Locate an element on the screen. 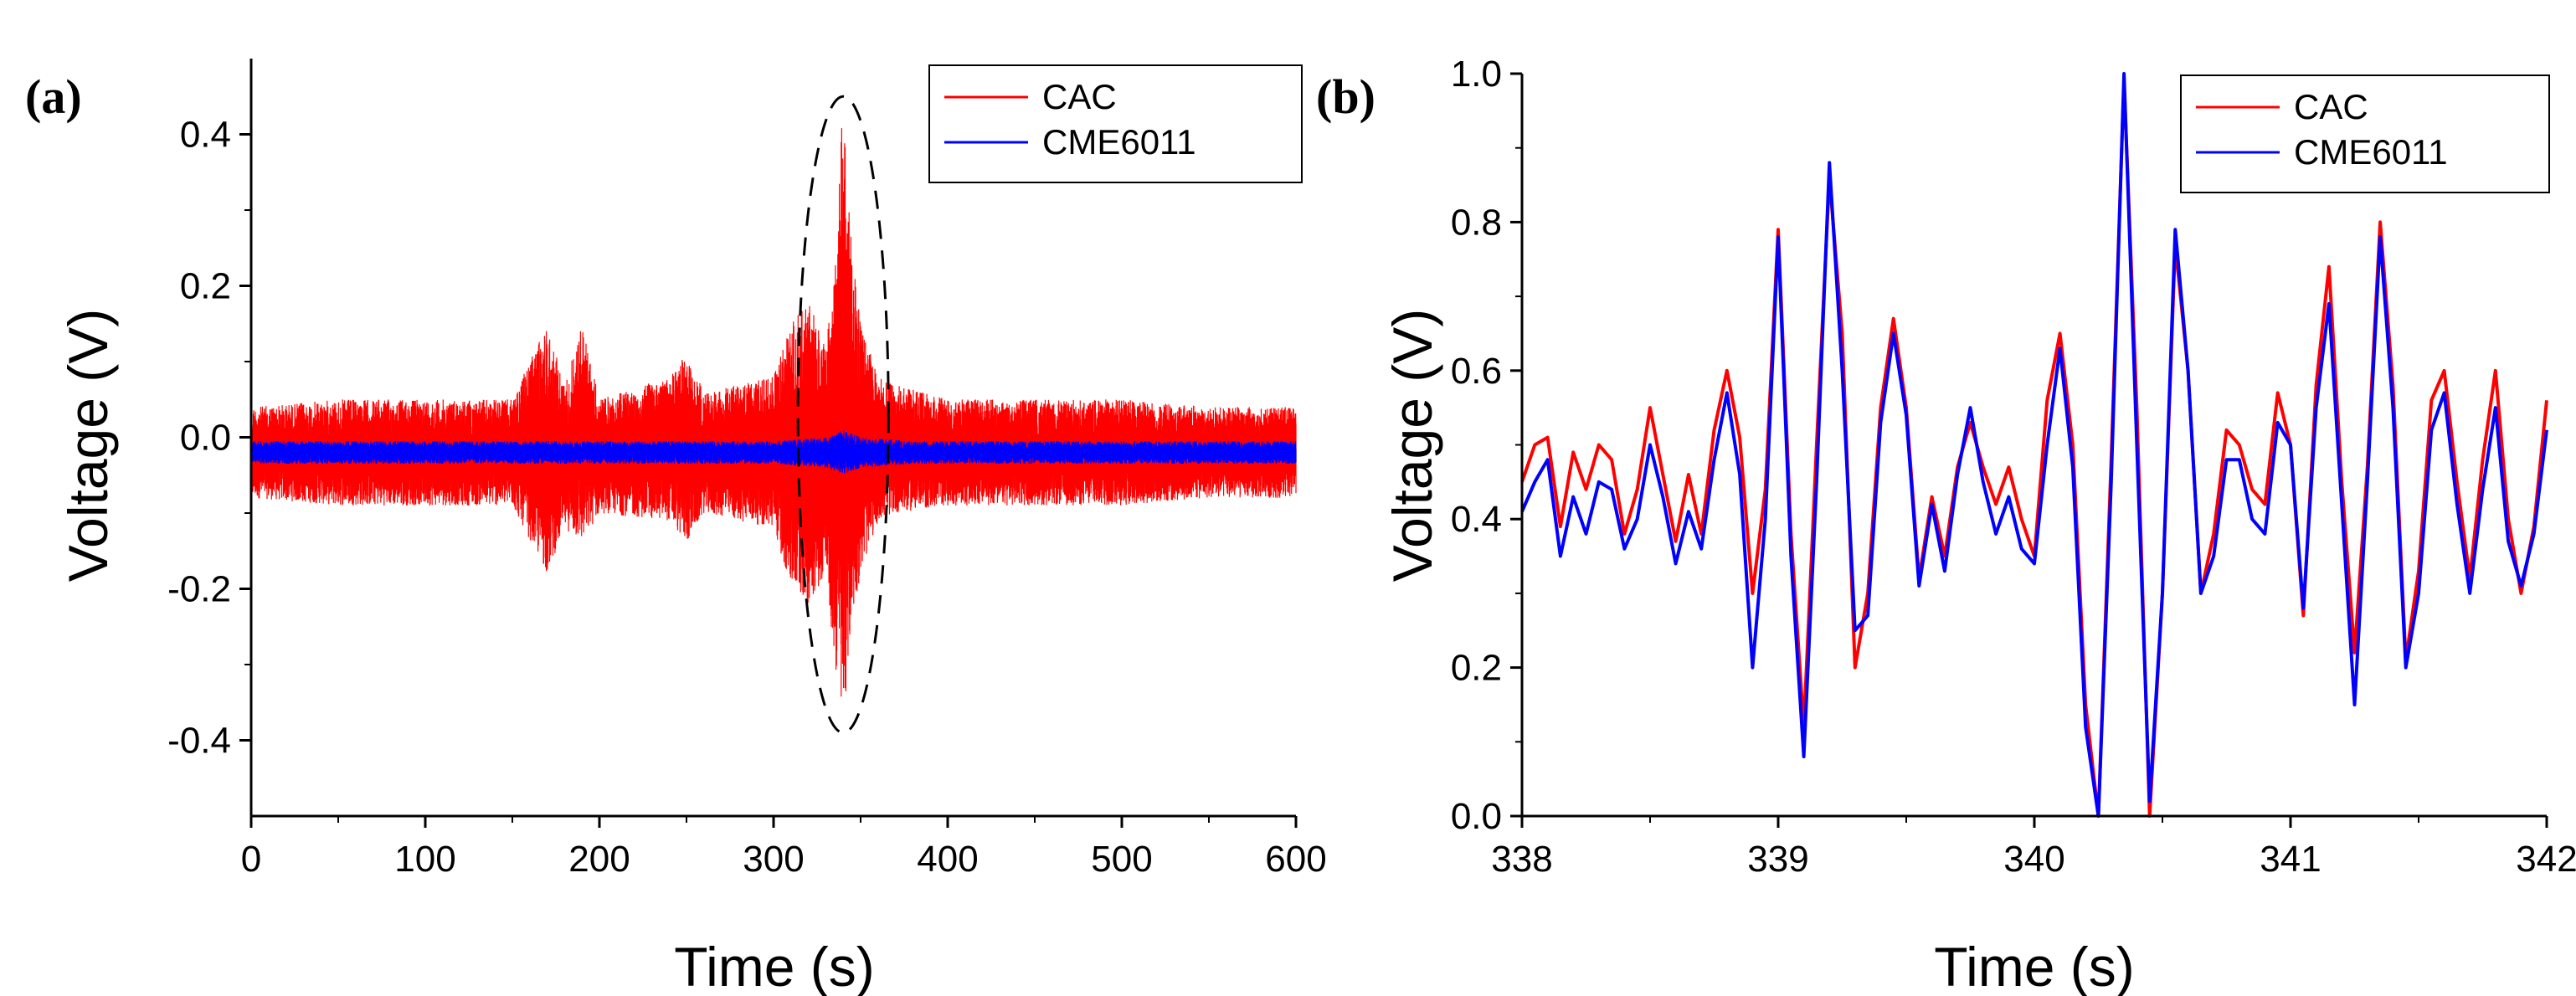 The image size is (2576, 996). panel-a-x-axis-title: Time (s) is located at coordinates (775, 966).